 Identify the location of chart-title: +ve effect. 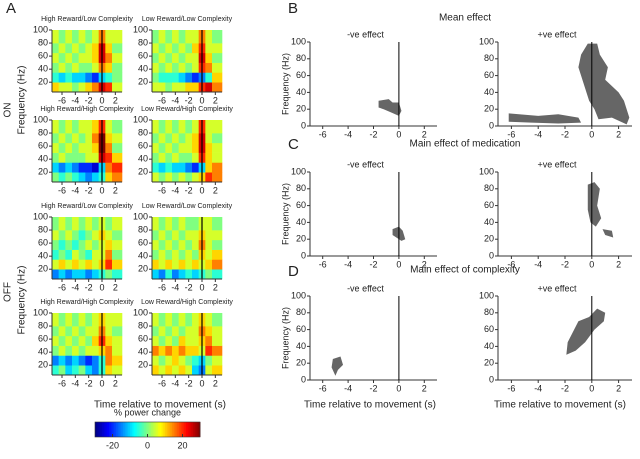
(557, 34).